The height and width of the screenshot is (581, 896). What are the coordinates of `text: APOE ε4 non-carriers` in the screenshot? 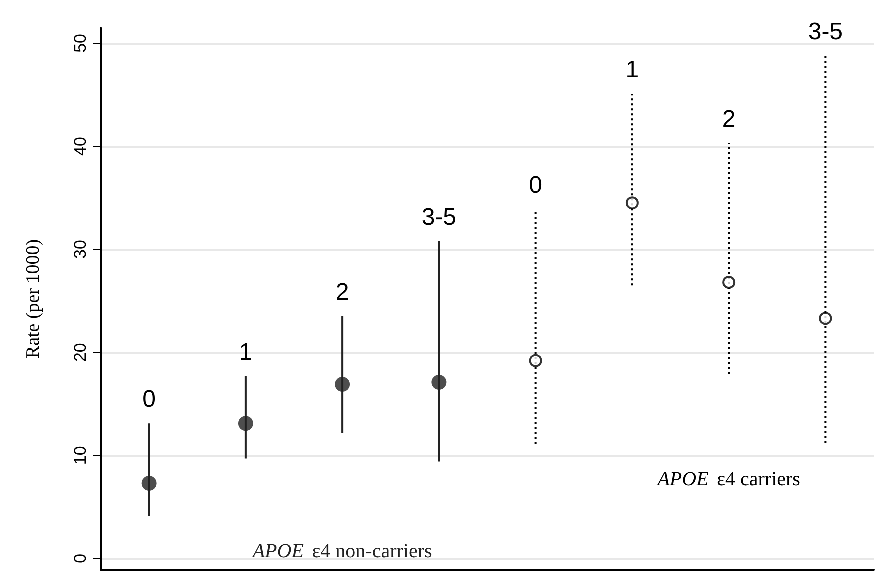 It's located at (341, 551).